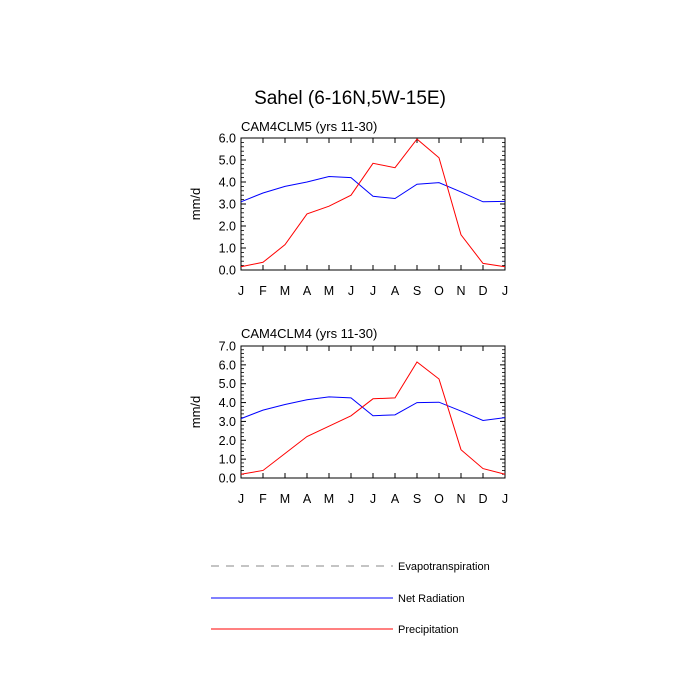 The width and height of the screenshot is (700, 700). What do you see at coordinates (227, 347) in the screenshot?
I see `y-tick-label: 7.0` at bounding box center [227, 347].